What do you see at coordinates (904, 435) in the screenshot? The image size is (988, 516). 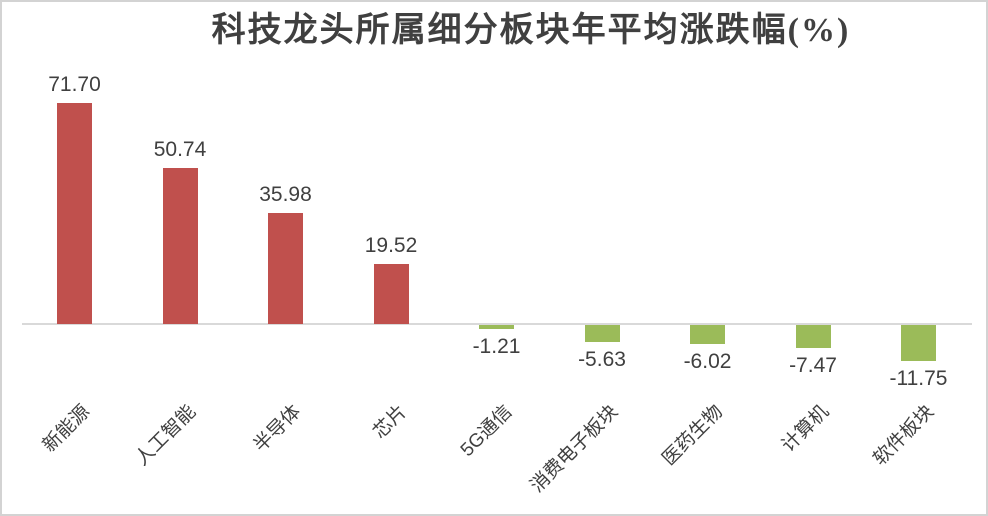 I see `category-label: 软件板块` at bounding box center [904, 435].